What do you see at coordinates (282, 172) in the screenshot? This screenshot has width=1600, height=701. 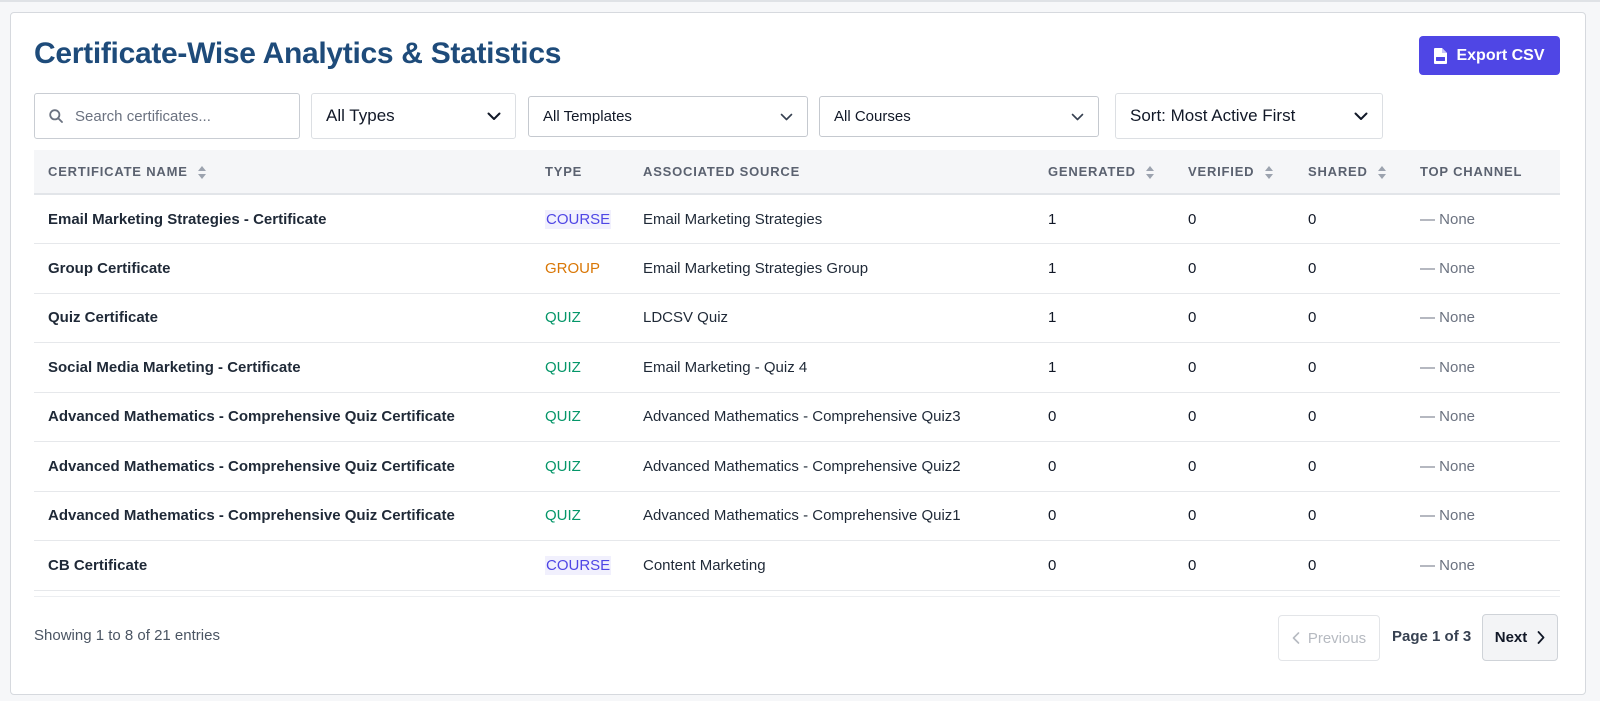 I see `column-header-certificate-name: Certificate Name` at bounding box center [282, 172].